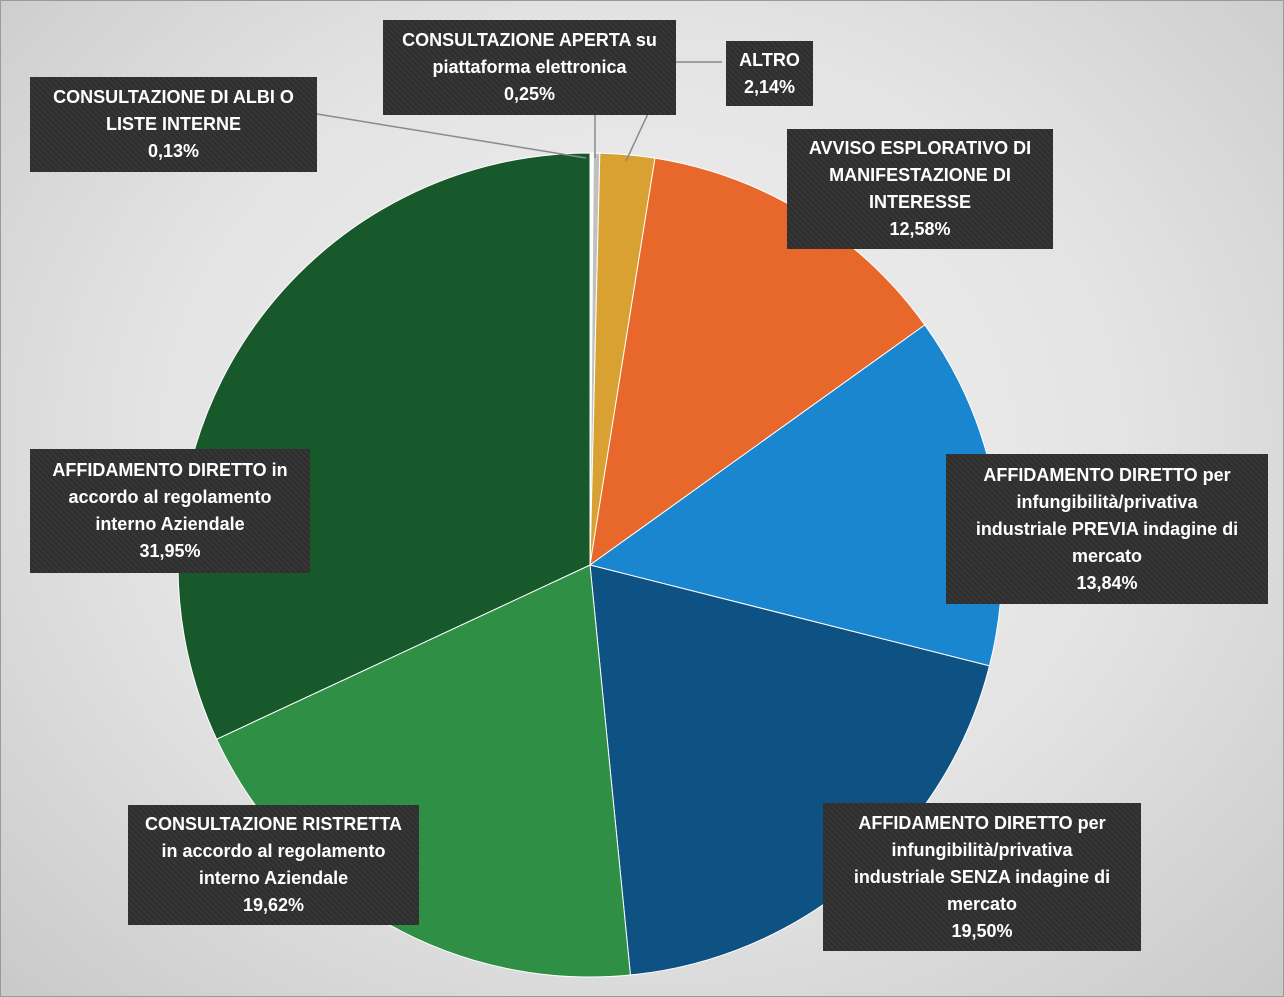  Describe the element at coordinates (173, 97) in the screenshot. I see `data-label-text: CONSULTAZIONE DI ALBI O` at that location.